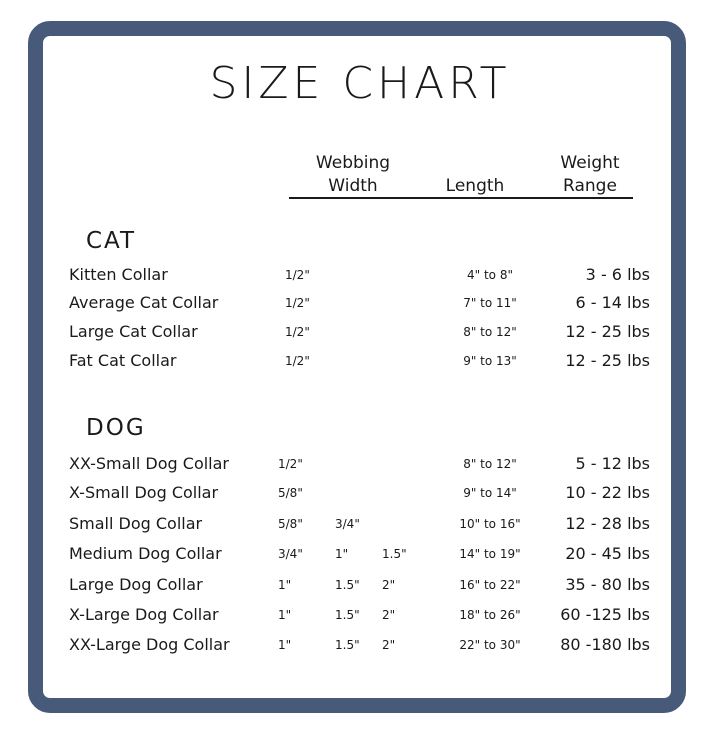  Describe the element at coordinates (590, 186) in the screenshot. I see `header-weight-line2: Range` at that location.